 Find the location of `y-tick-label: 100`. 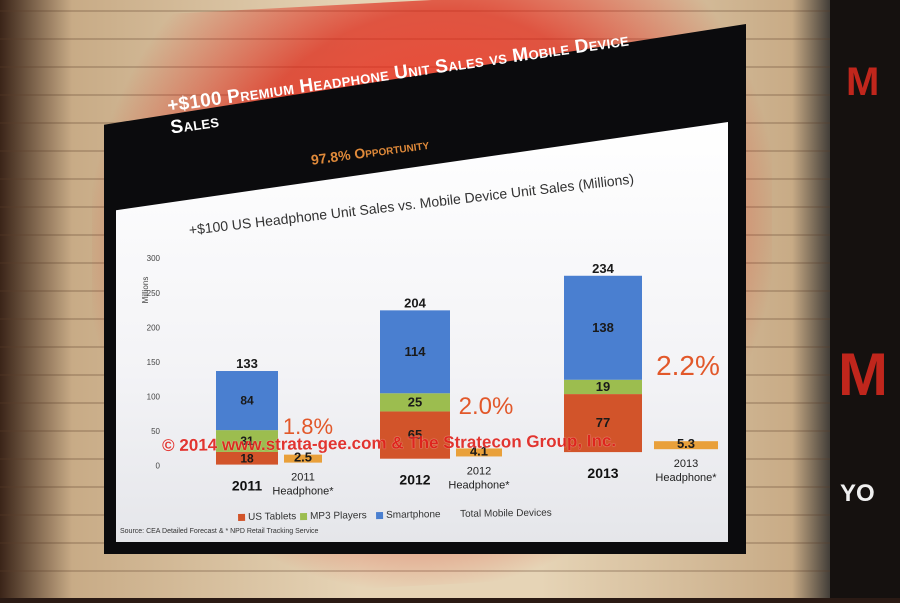

y-tick-label: 100 is located at coordinates (154, 397).